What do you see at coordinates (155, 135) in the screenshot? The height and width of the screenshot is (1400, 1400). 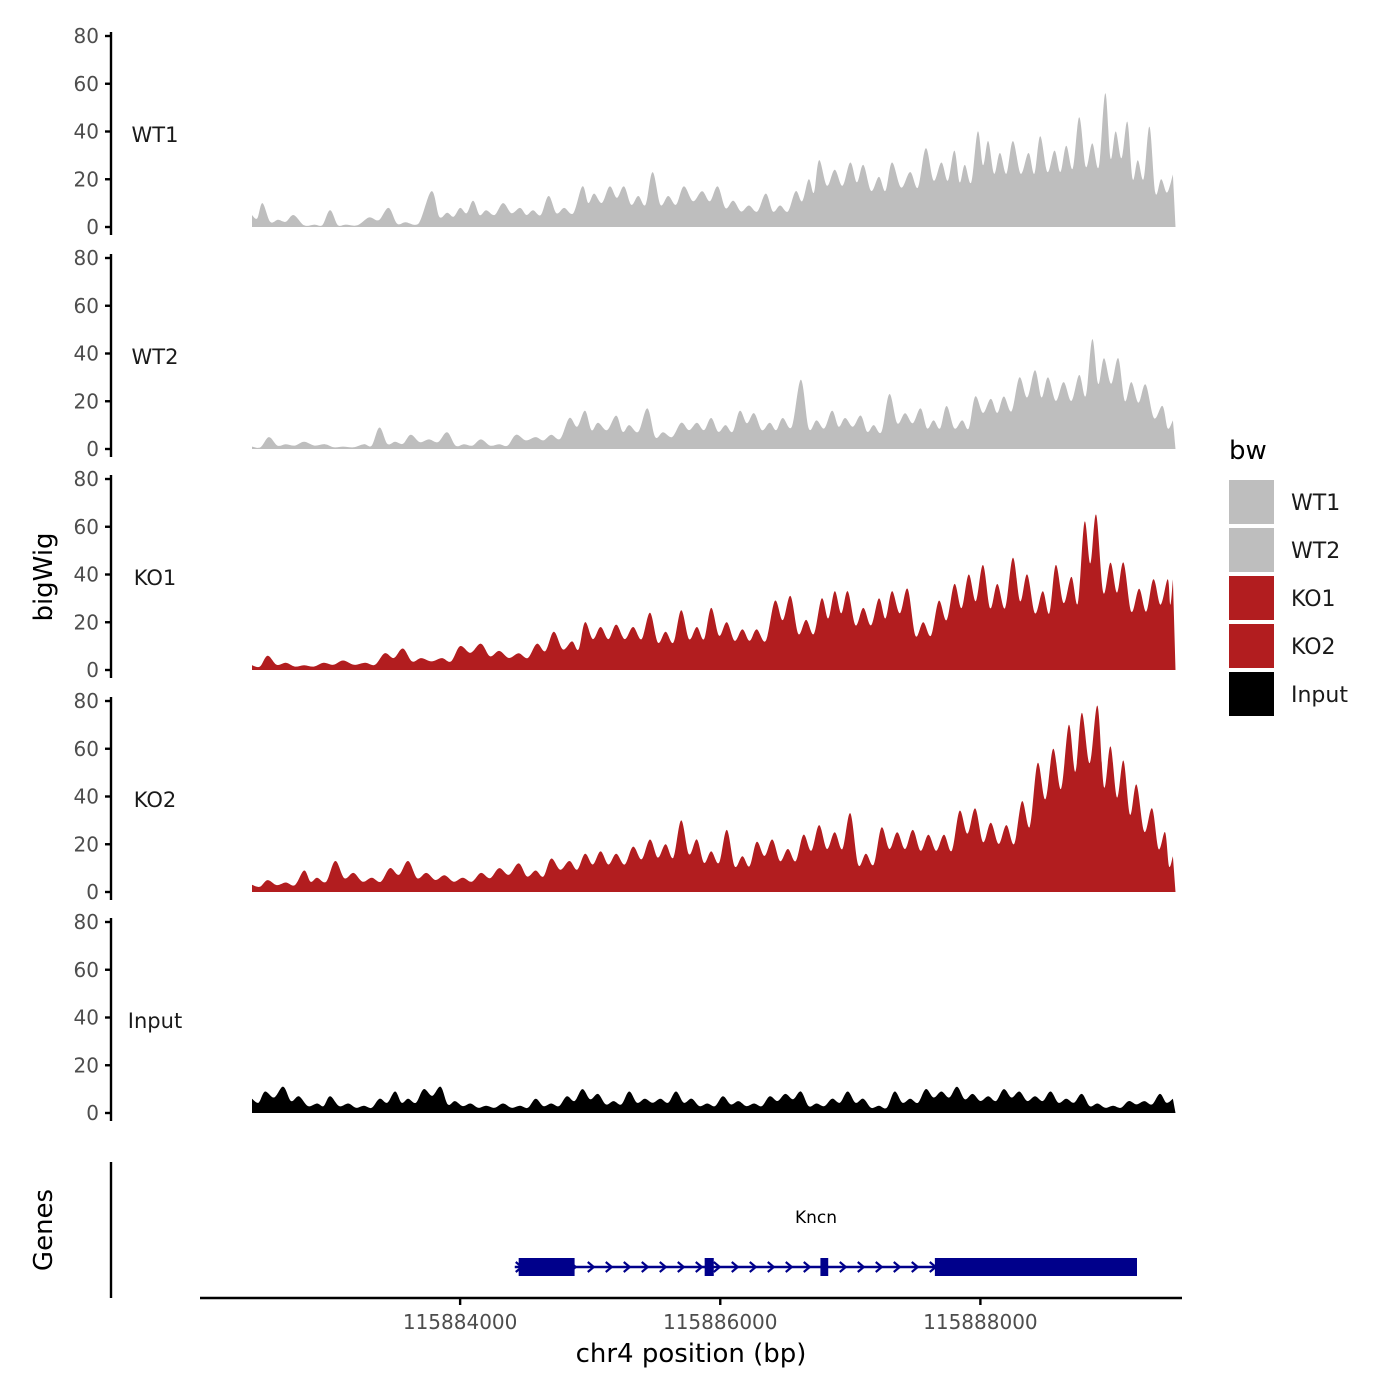 I see `track-label-wt1: WT1` at bounding box center [155, 135].